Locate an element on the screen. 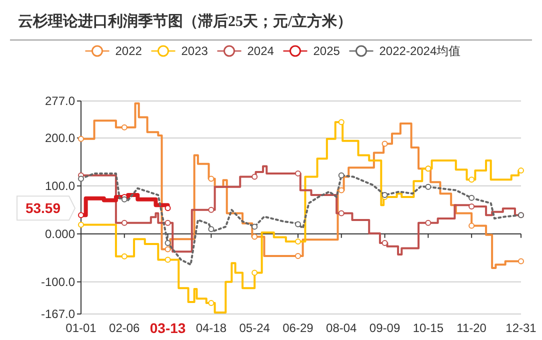  y-tick-label: 200.0 is located at coordinates (60, 138).